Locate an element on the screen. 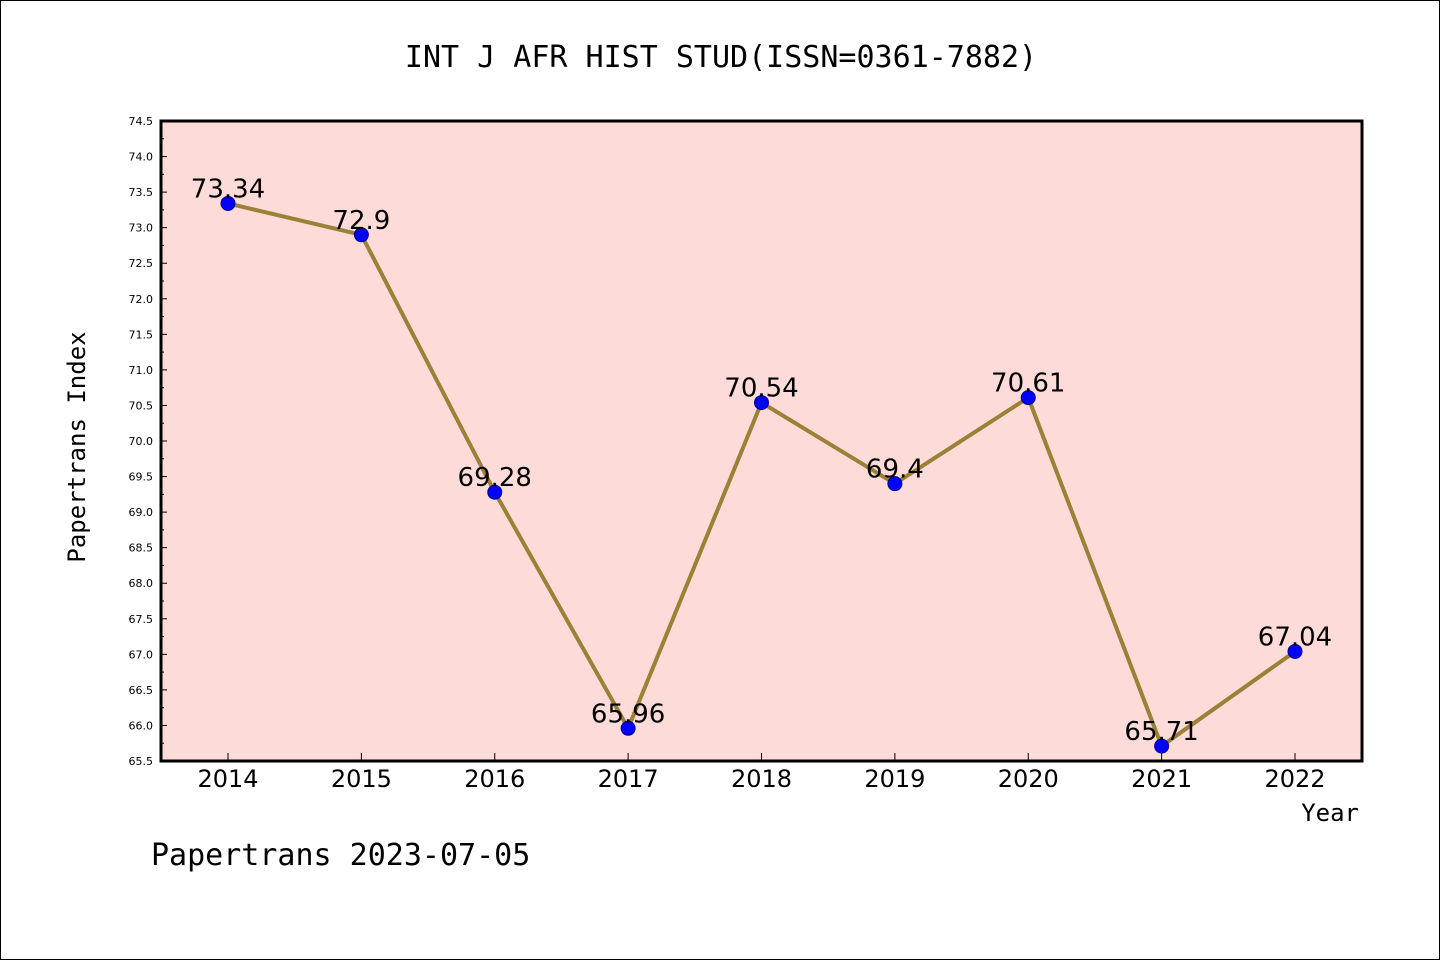  y-tick-label: 66.0 is located at coordinates (141, 725).